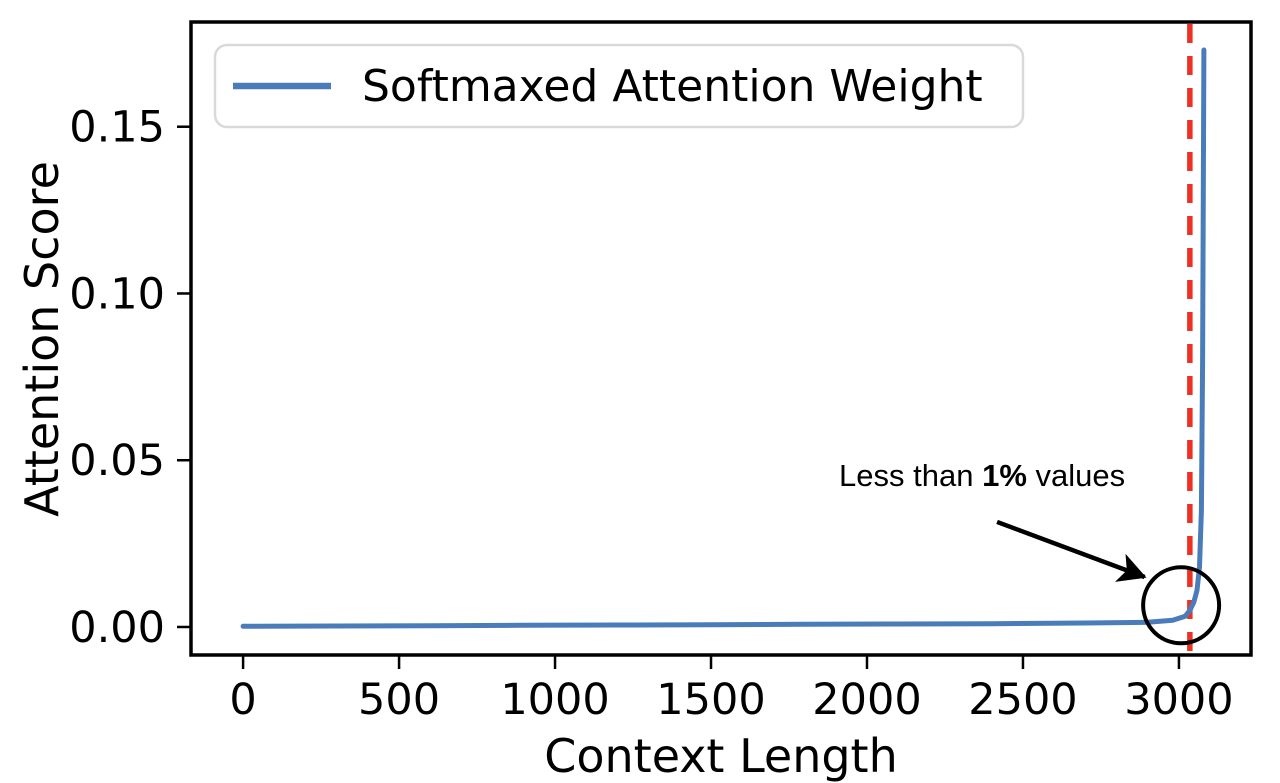 The width and height of the screenshot is (1280, 783). I want to click on annotation-text-part: values, so click(1076, 475).